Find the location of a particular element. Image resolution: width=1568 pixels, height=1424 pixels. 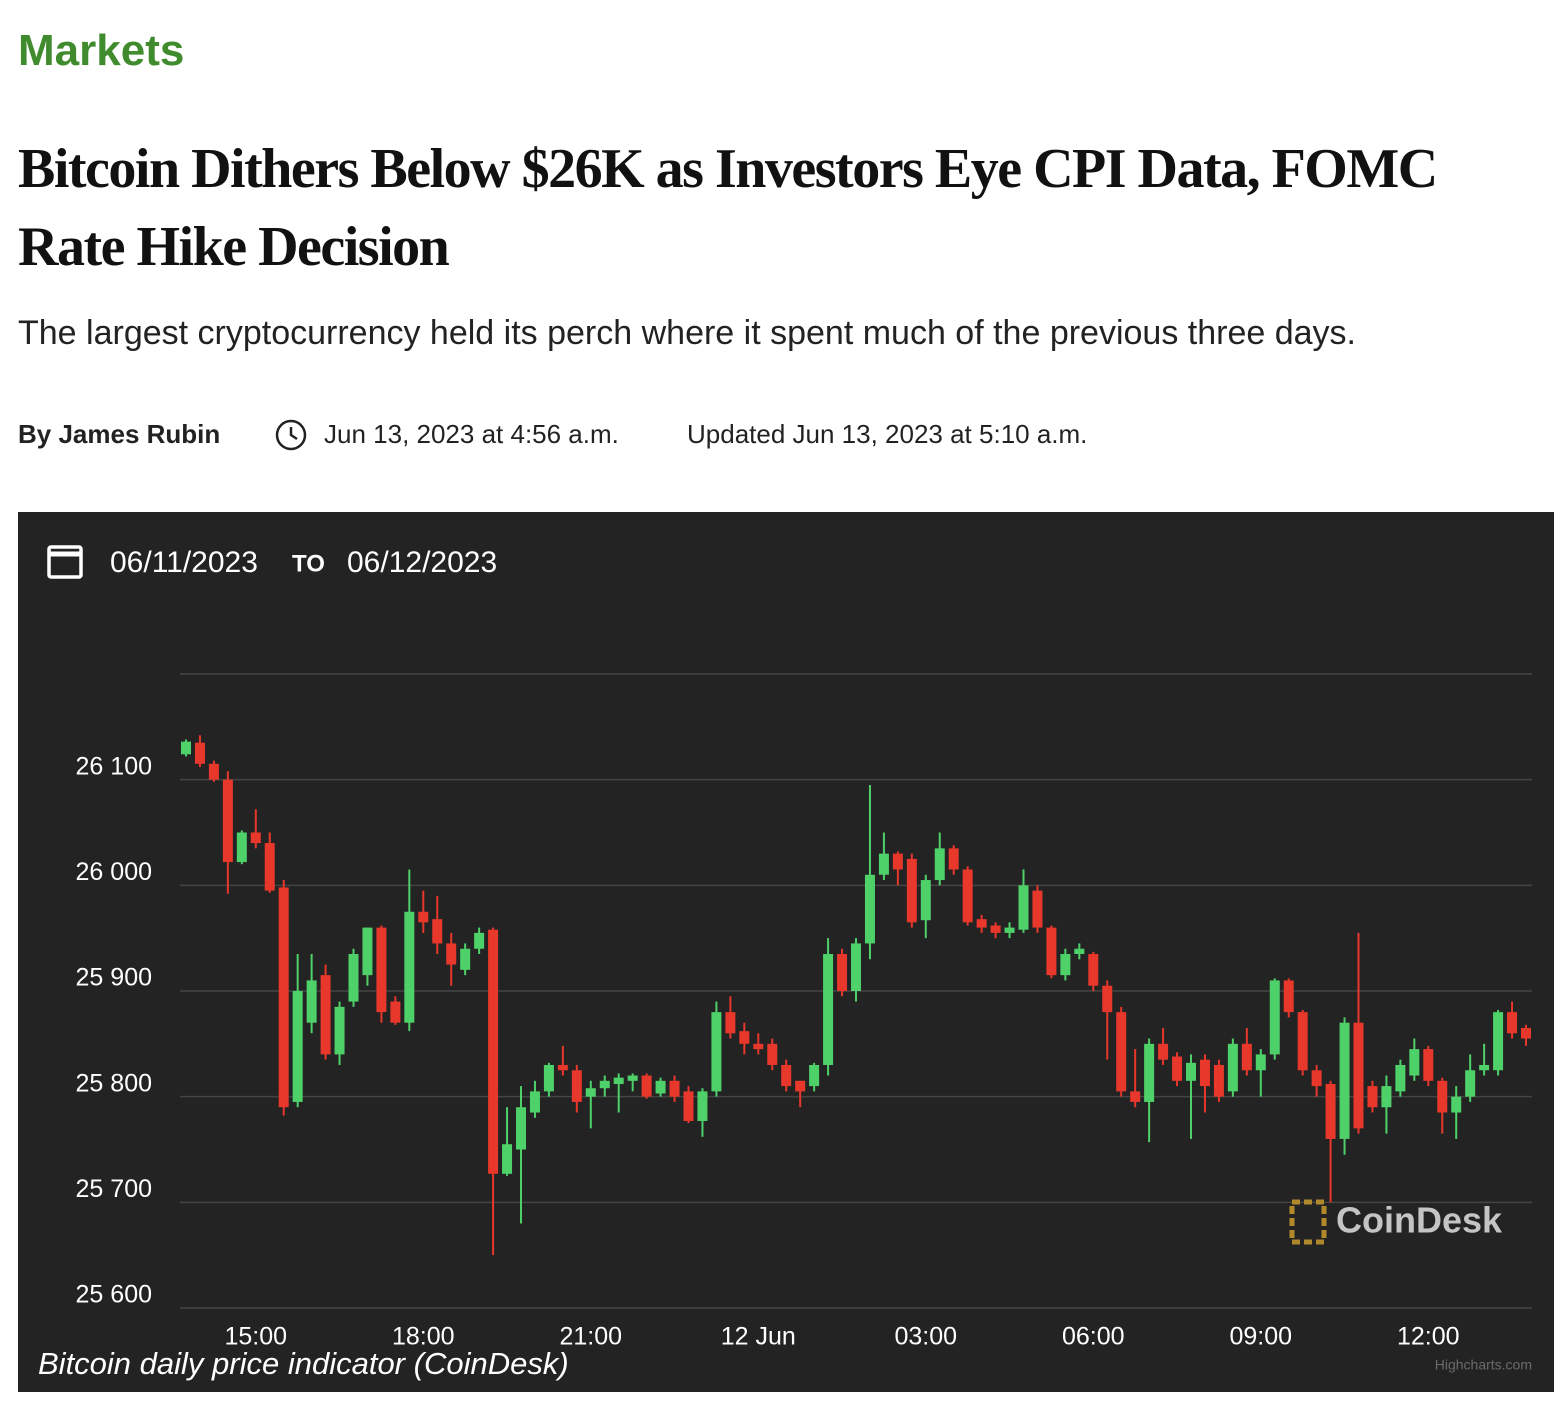

y-tick-label: 25 700 is located at coordinates (114, 1189).